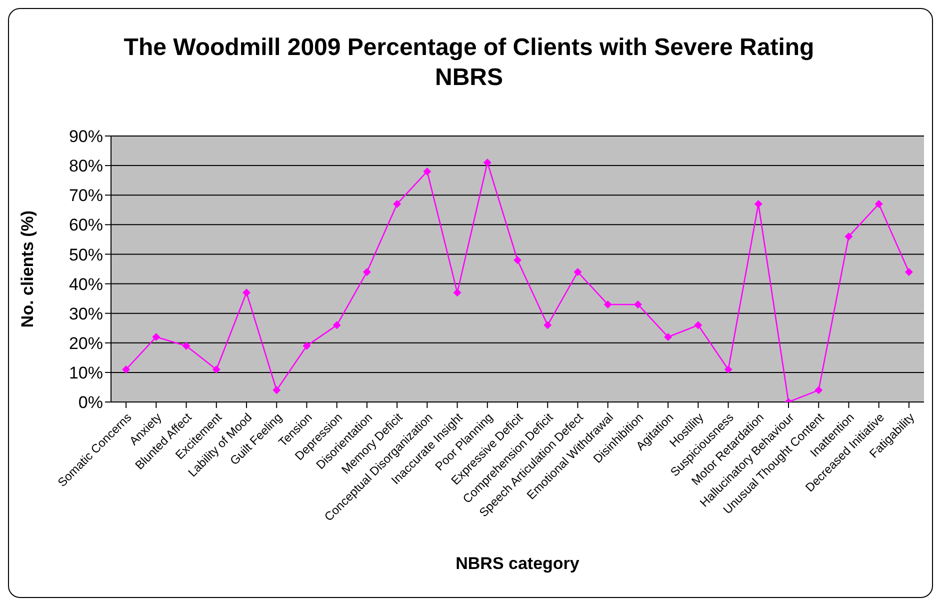 This screenshot has height=606, width=941. Describe the element at coordinates (85, 166) in the screenshot. I see `y-tick-label: 80%` at that location.